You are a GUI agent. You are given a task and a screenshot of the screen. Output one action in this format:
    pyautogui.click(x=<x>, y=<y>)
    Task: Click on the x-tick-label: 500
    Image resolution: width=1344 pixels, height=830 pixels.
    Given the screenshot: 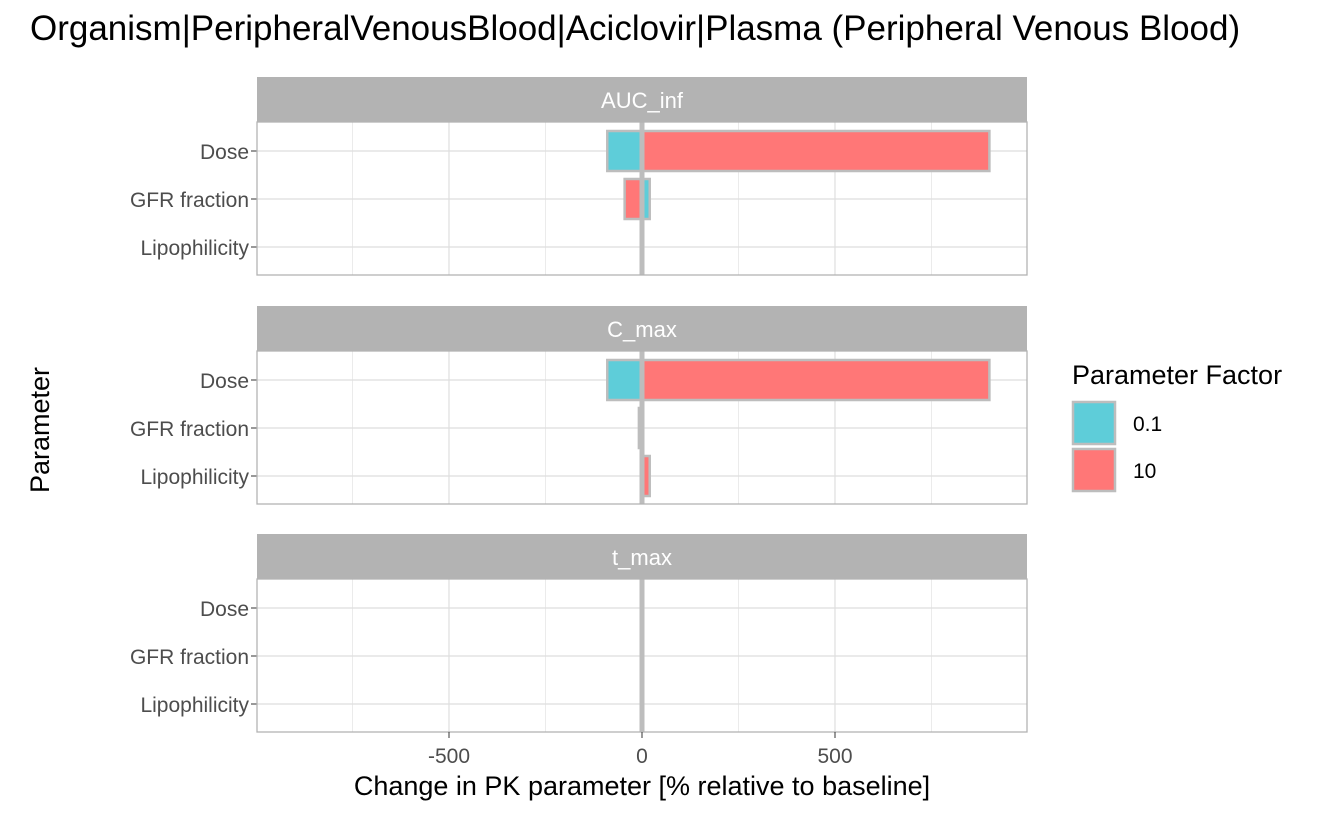 What is the action you would take?
    pyautogui.click(x=834, y=756)
    